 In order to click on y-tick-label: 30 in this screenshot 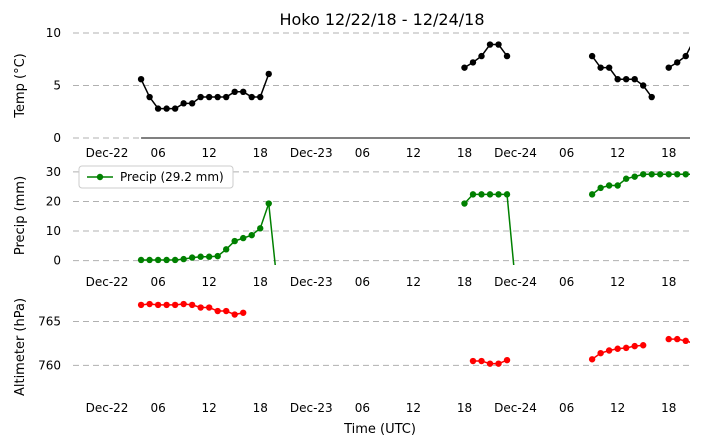, I will do `click(53, 172)`.